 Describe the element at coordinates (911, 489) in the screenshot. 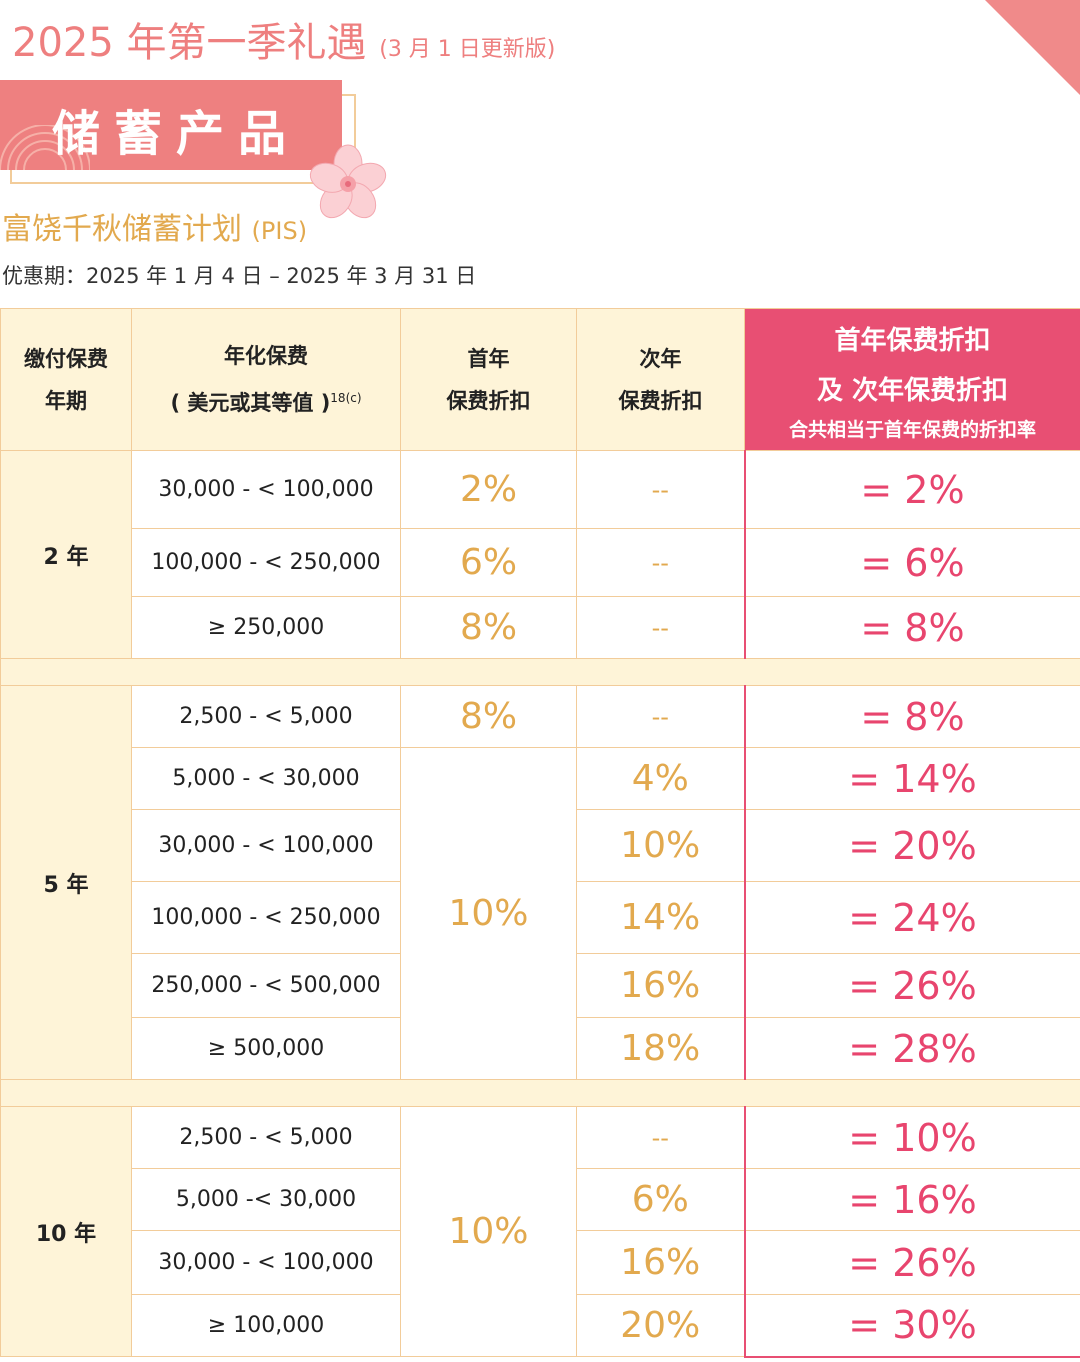

I see `combined-discount: = 2%` at that location.